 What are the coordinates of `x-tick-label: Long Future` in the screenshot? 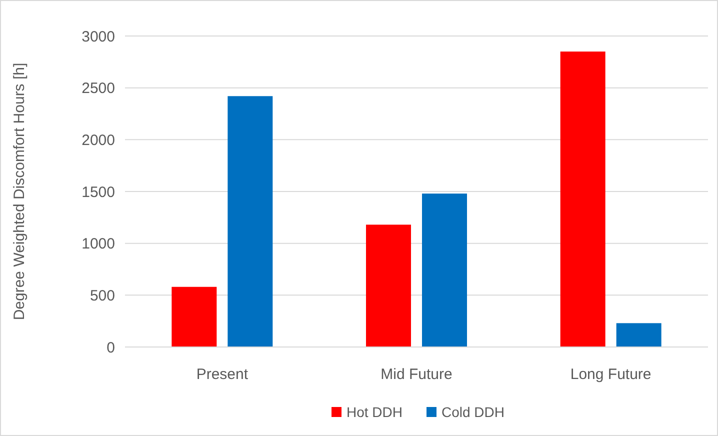 It's located at (611, 374).